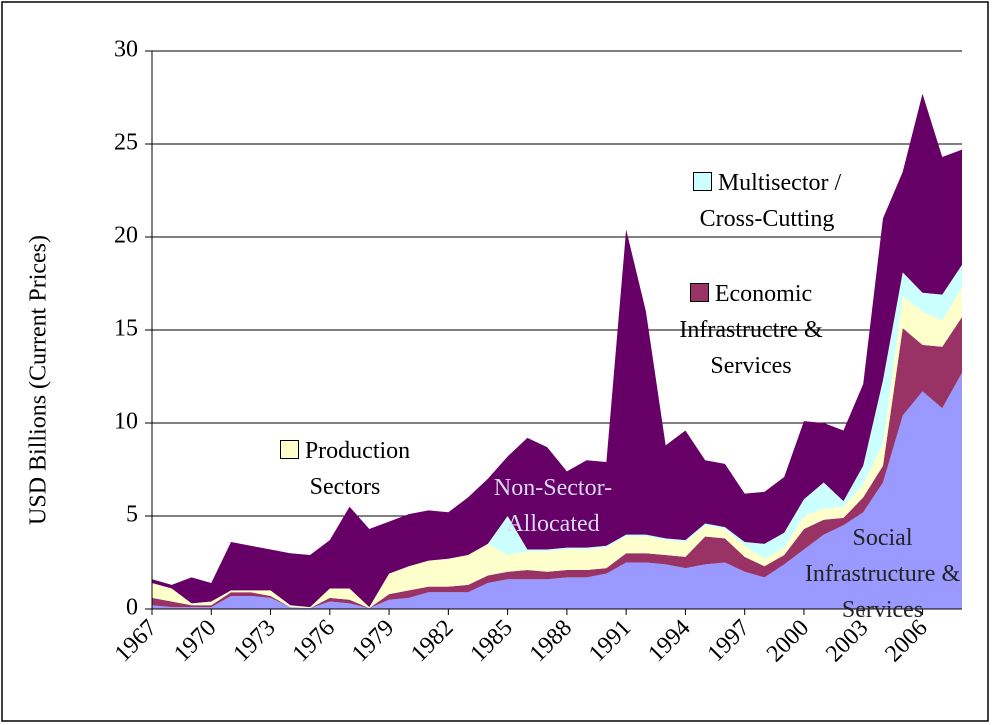 This screenshot has height=725, width=992. I want to click on legend-entry: Multisector / Cross-Cutting, so click(767, 201).